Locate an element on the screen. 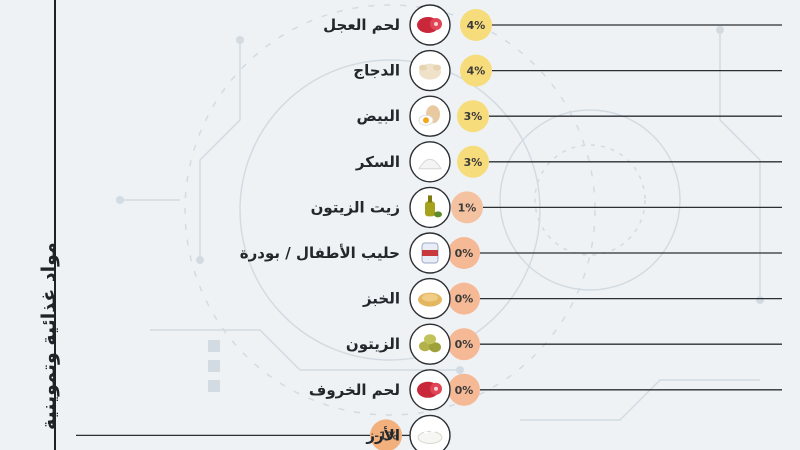  egg-yolk is located at coordinates (426, 120).